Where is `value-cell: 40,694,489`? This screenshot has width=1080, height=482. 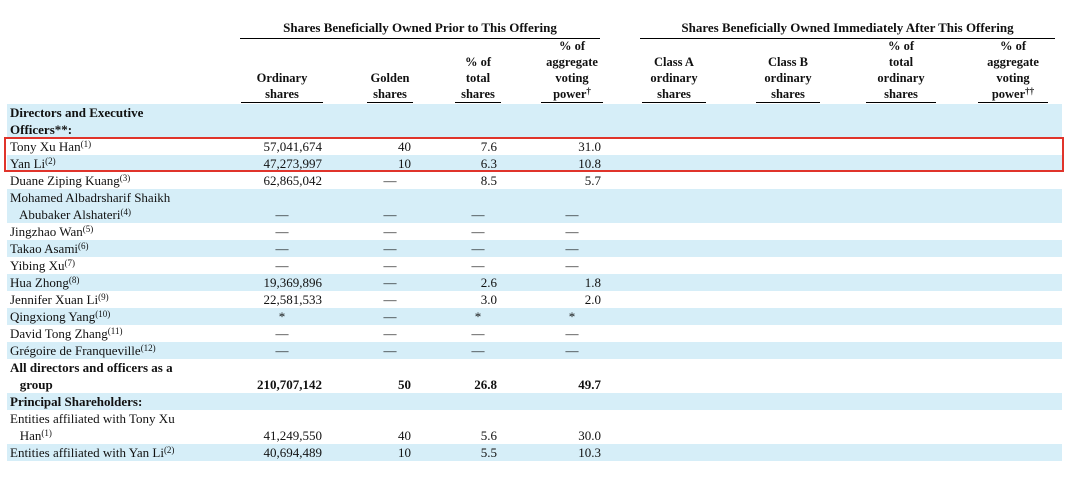
value-cell: 40,694,489 is located at coordinates (293, 452).